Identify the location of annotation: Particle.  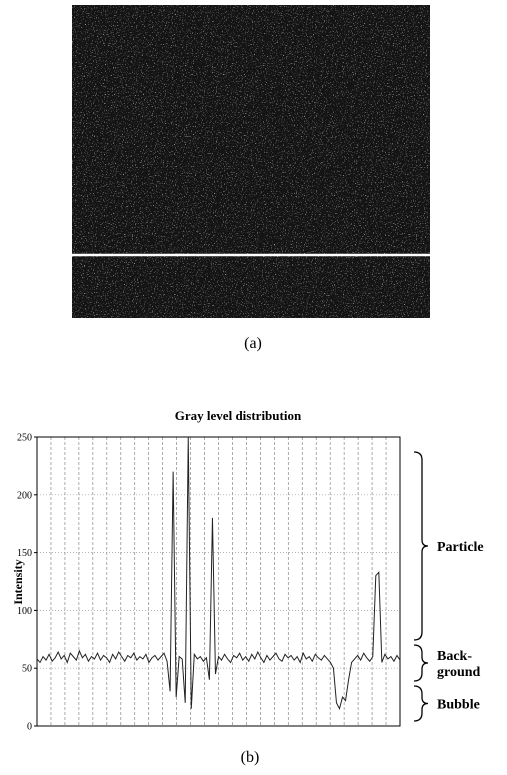
(460, 547).